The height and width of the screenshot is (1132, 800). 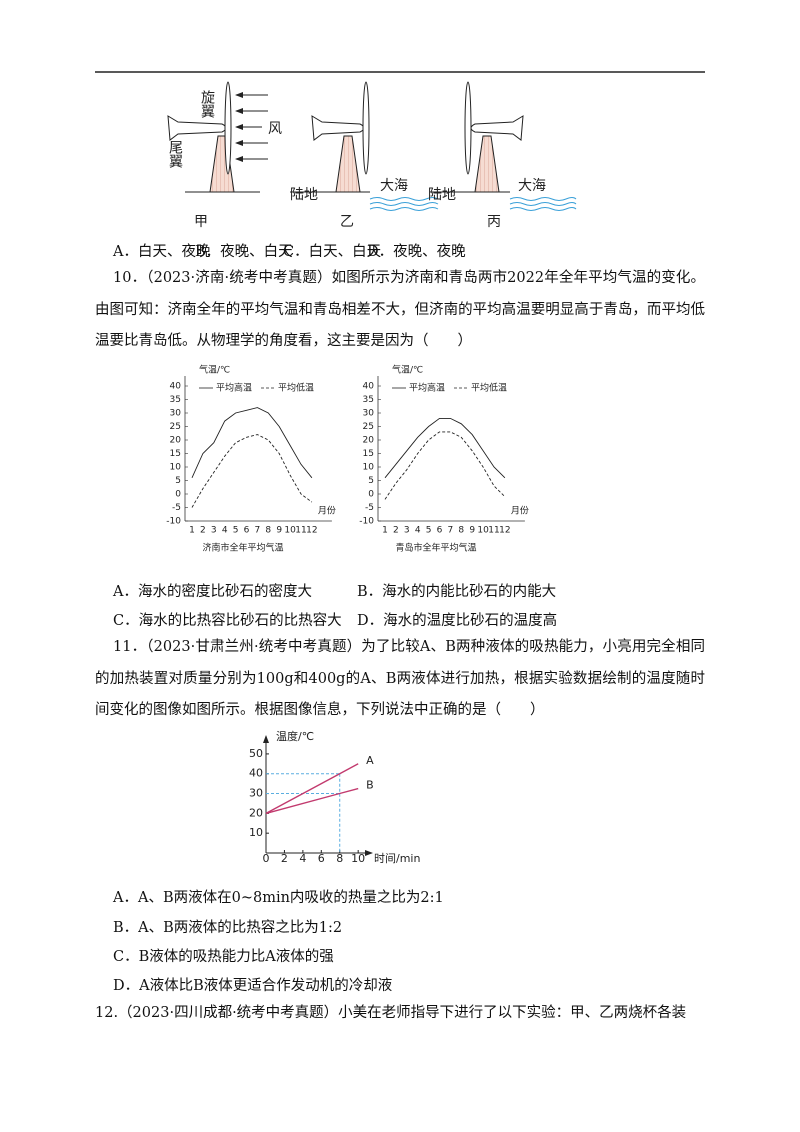 I want to click on tail-label: 尾翼, so click(x=175, y=154).